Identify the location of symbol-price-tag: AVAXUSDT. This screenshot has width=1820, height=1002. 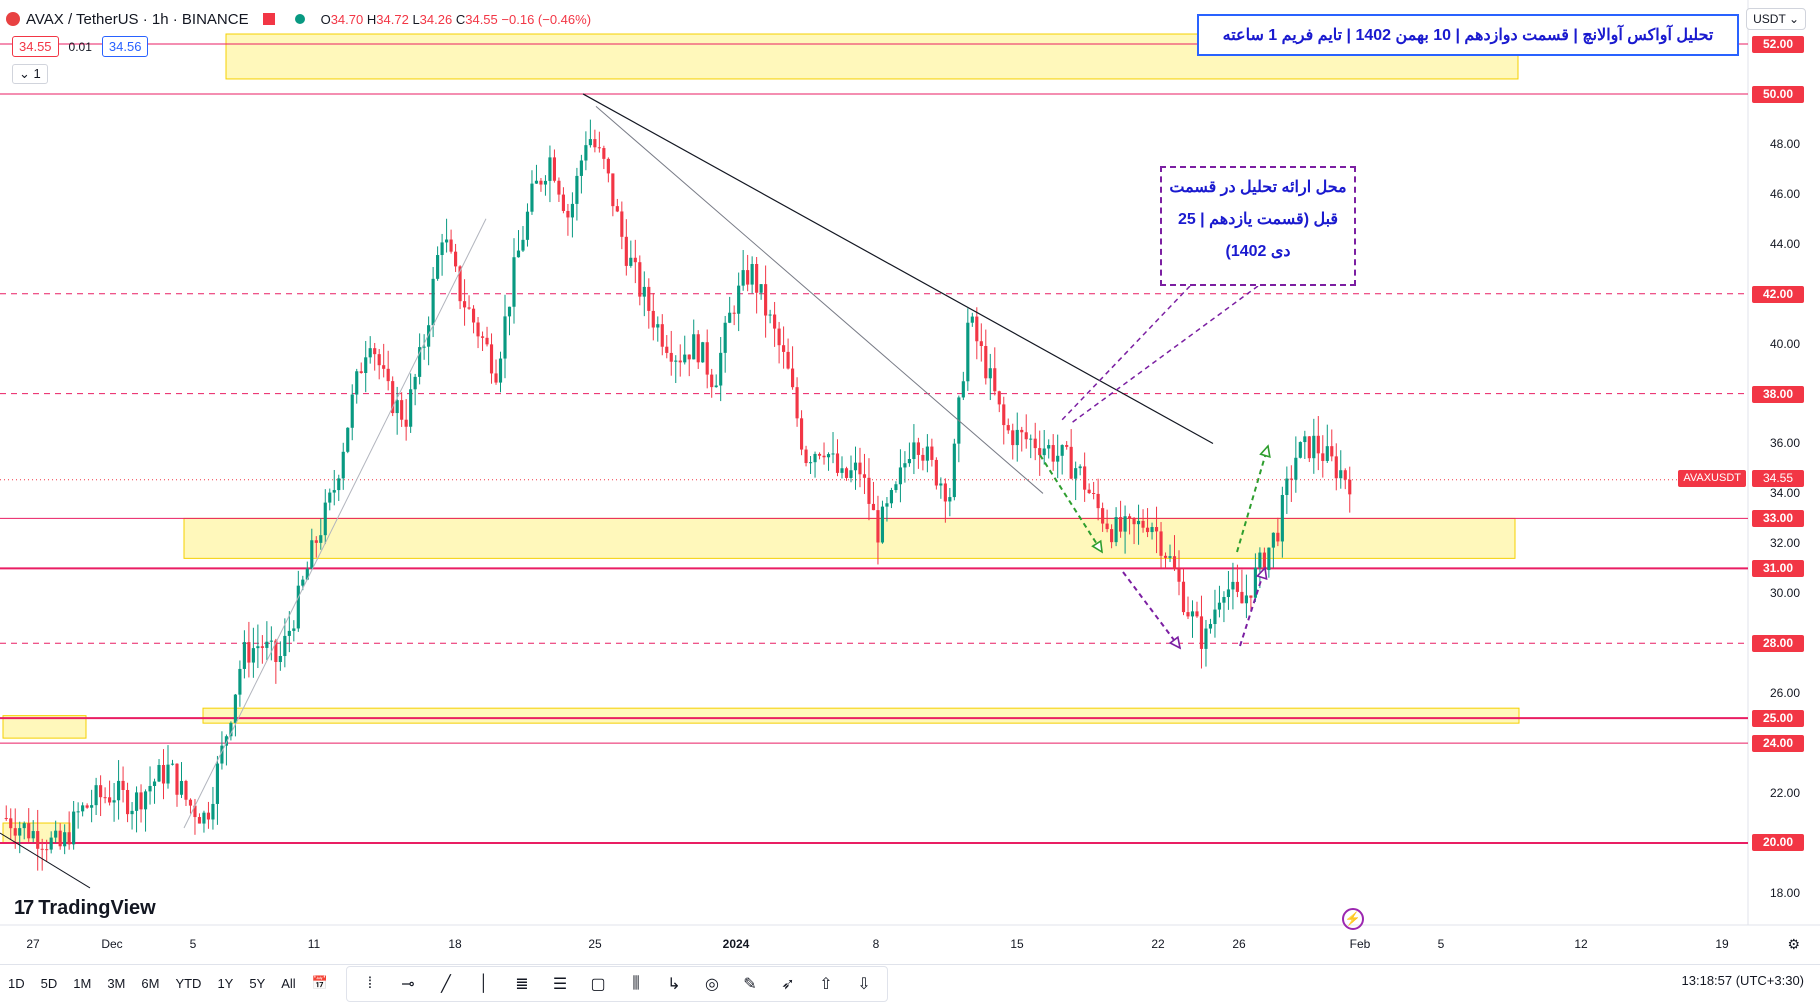
(1712, 478).